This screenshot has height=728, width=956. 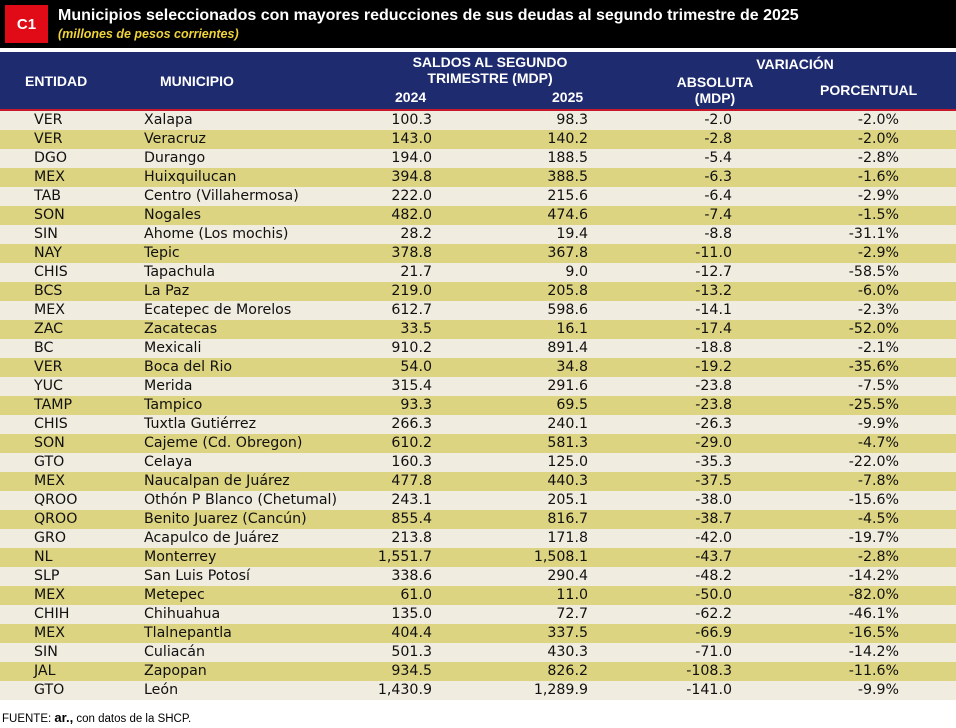 What do you see at coordinates (411, 177) in the screenshot?
I see `cell-v2024: 394.8` at bounding box center [411, 177].